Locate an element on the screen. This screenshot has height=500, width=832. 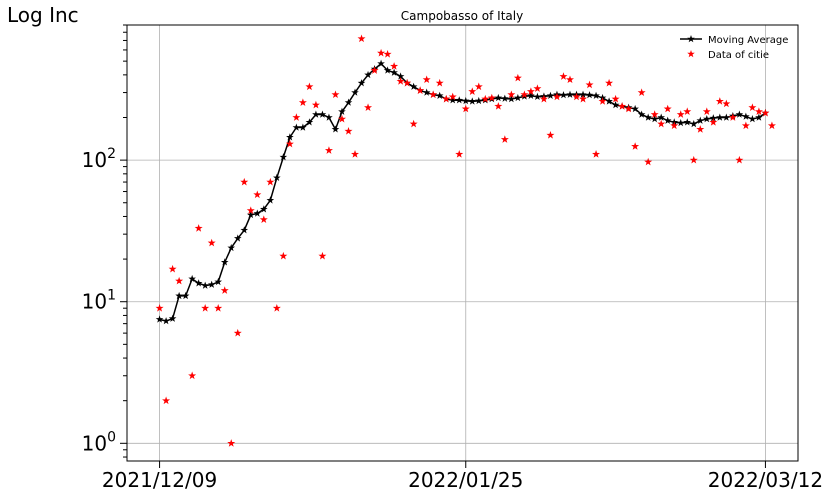
legend-data-star-icon is located at coordinates (691, 54).